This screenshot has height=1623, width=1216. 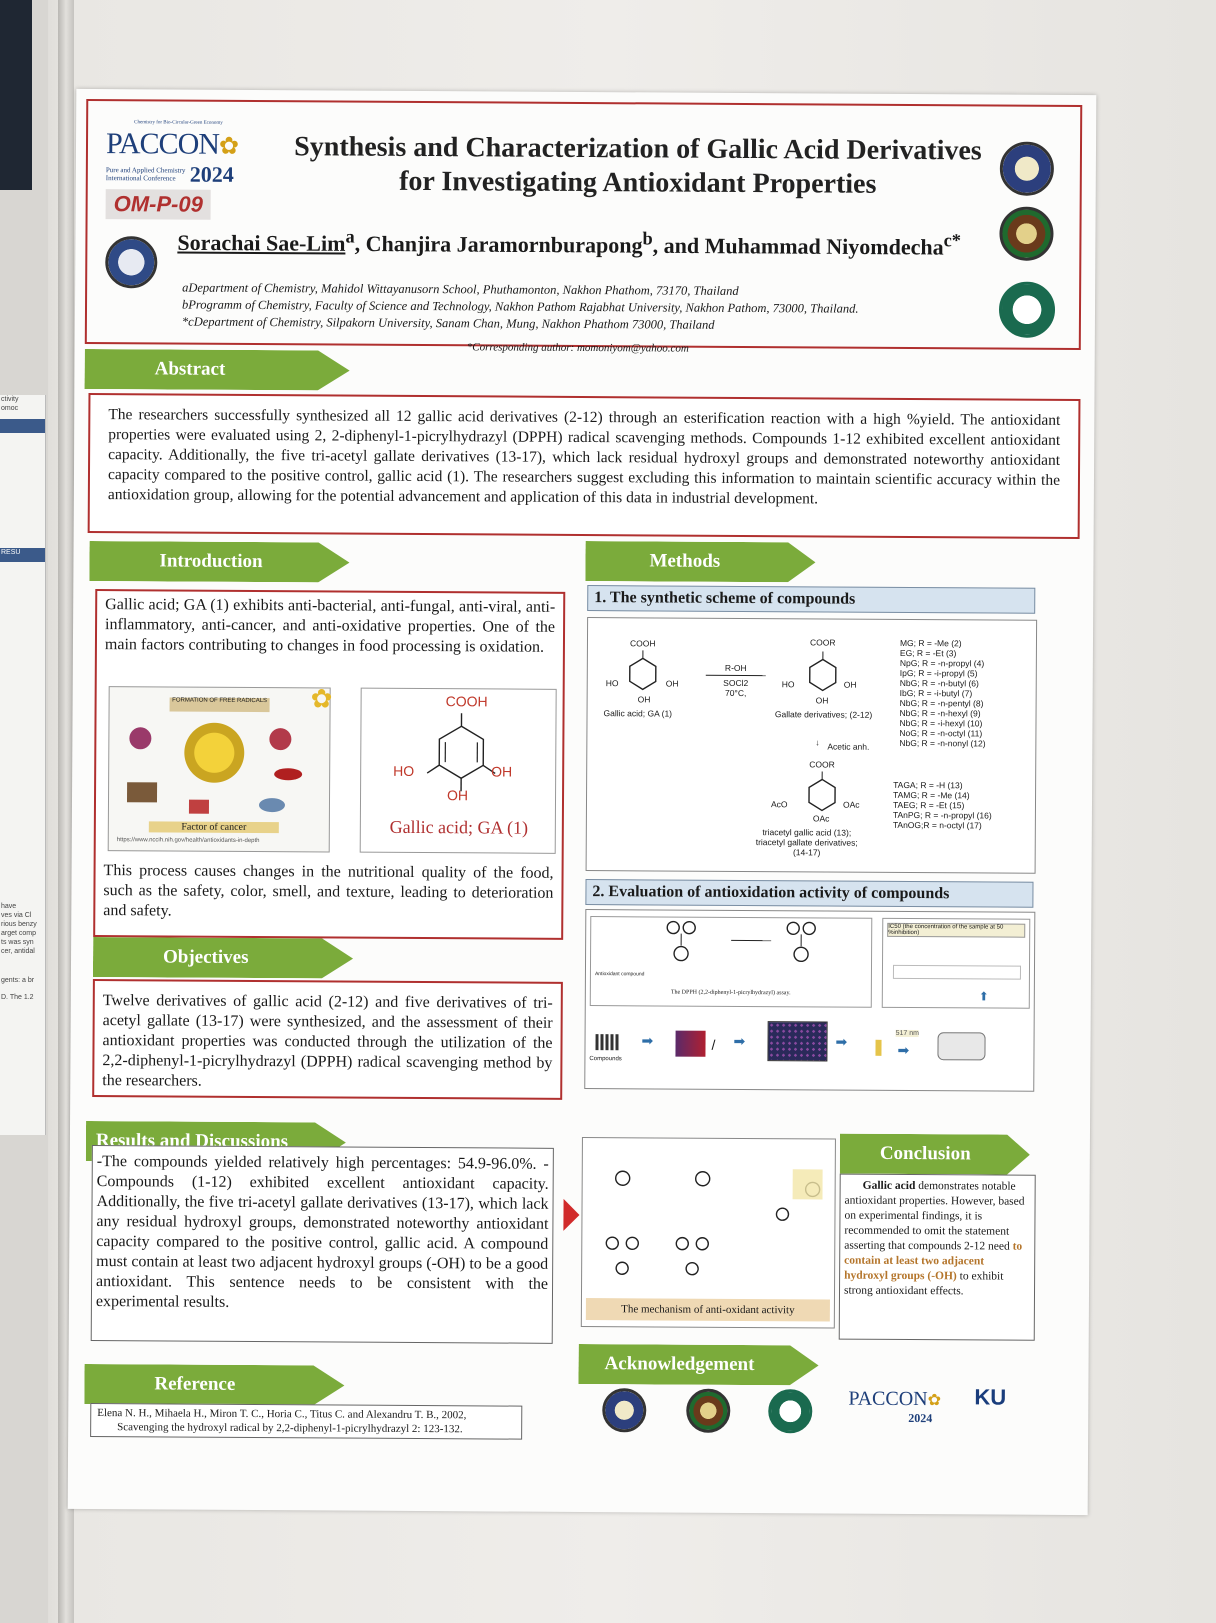 What do you see at coordinates (957, 972) in the screenshot?
I see `inhibition-formula` at bounding box center [957, 972].